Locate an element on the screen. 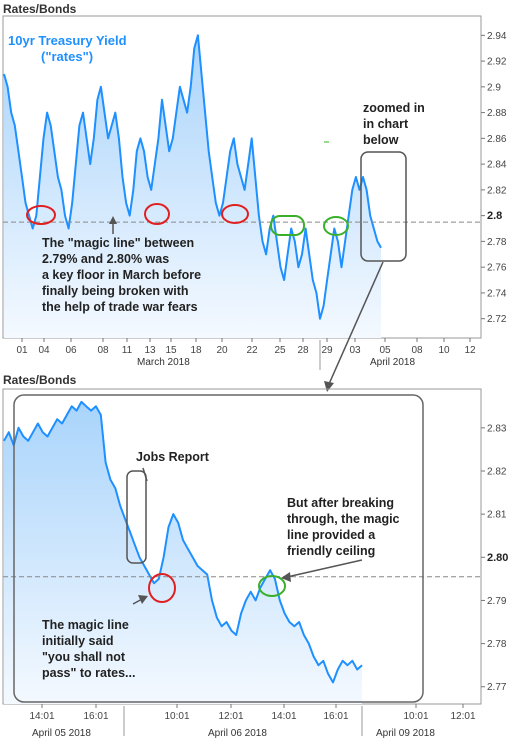 Image resolution: width=516 pixels, height=740 pixels. zoom-callout-box is located at coordinates (383, 206).